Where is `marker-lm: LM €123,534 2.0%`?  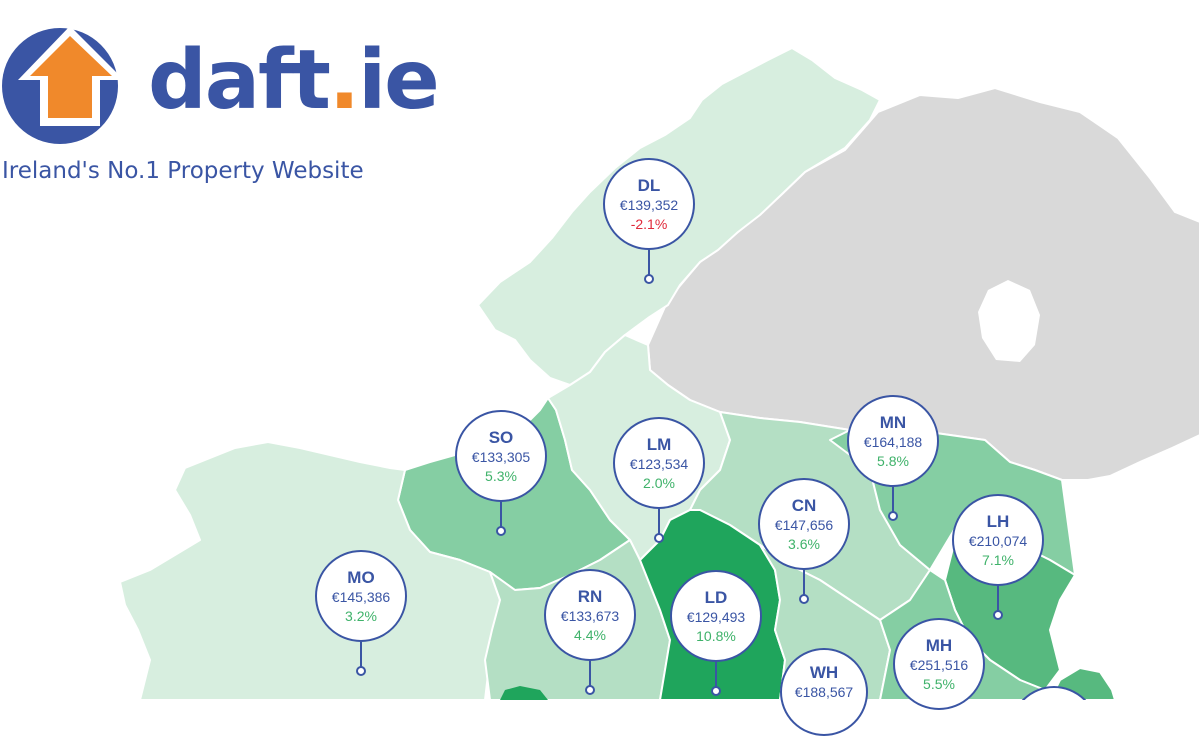 marker-lm: LM €123,534 2.0% is located at coordinates (659, 480).